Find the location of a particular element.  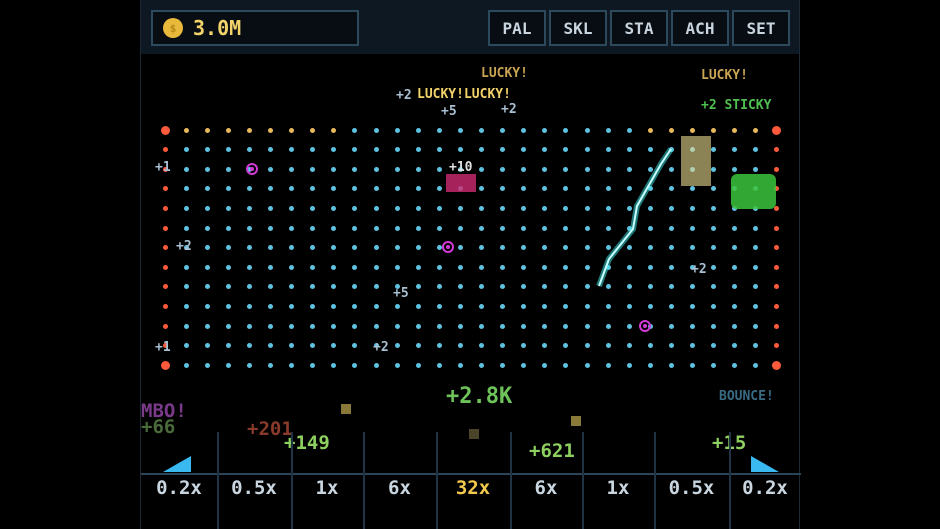

particle is located at coordinates (576, 421).